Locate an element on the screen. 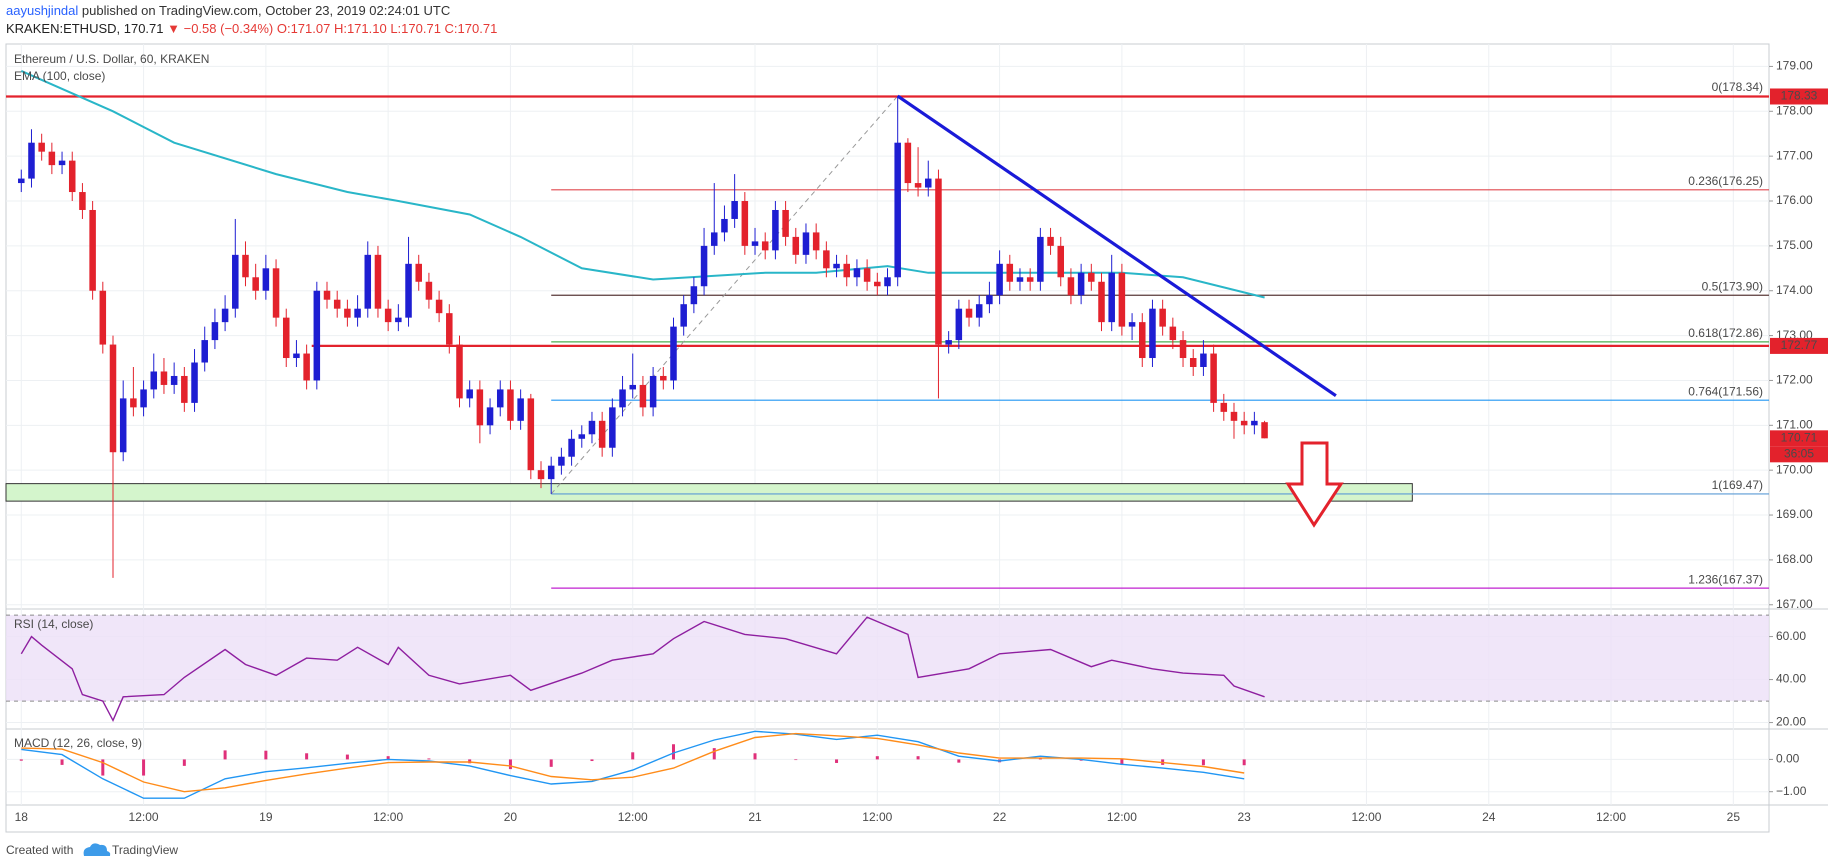  footer-brand: TradingView is located at coordinates (145, 850).